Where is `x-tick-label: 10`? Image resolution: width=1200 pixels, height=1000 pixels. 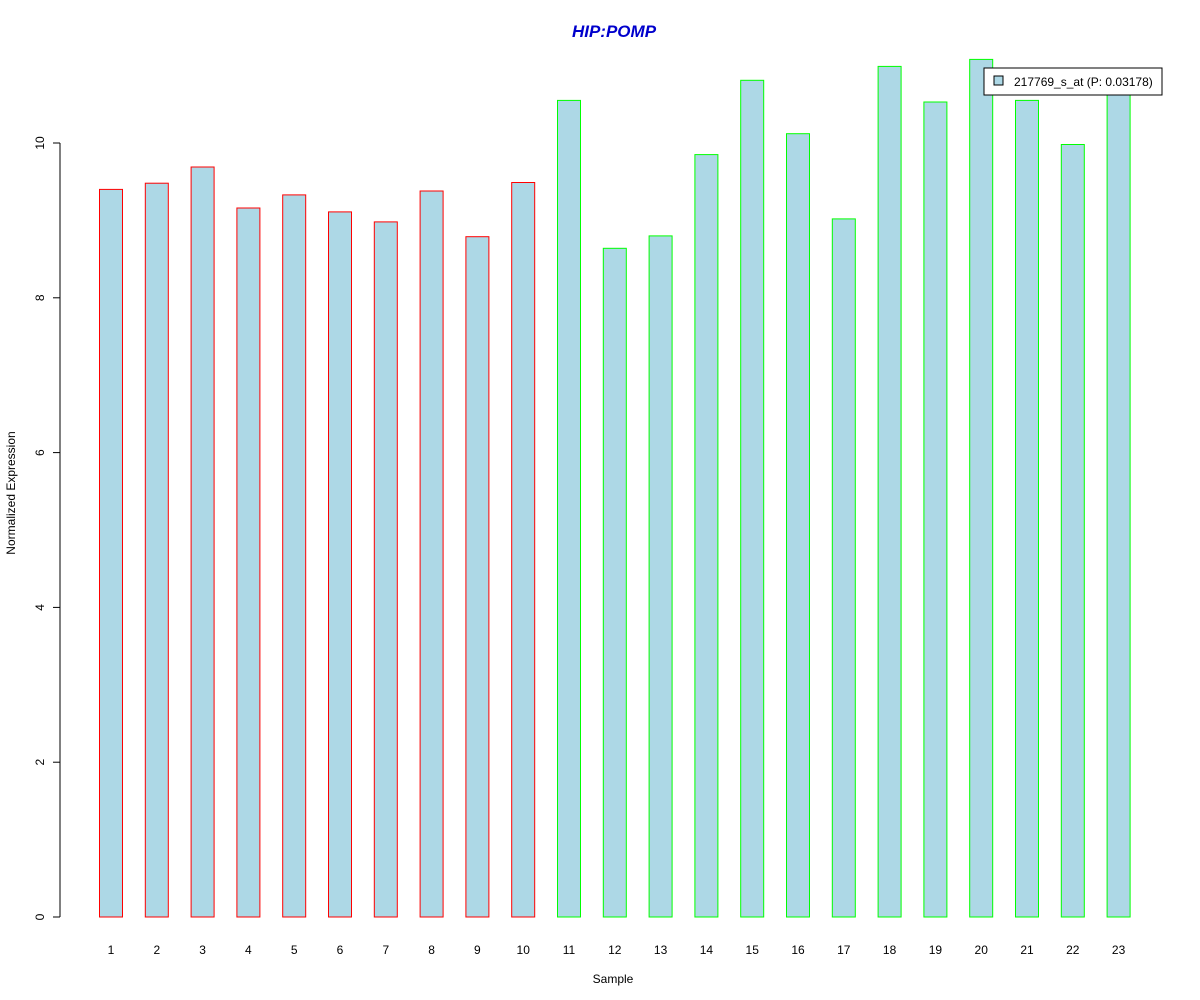 x-tick-label: 10 is located at coordinates (524, 950).